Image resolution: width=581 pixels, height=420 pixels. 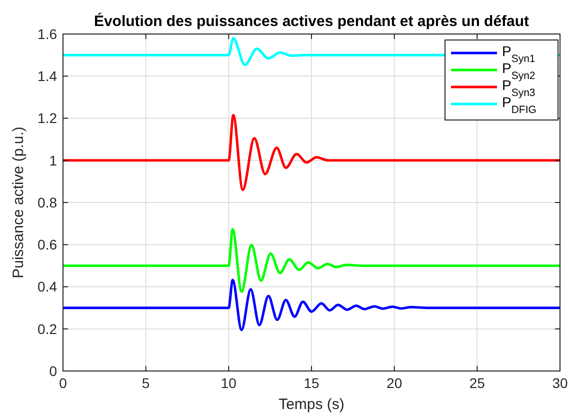 What do you see at coordinates (146, 383) in the screenshot?
I see `x-tick-label: 5` at bounding box center [146, 383].